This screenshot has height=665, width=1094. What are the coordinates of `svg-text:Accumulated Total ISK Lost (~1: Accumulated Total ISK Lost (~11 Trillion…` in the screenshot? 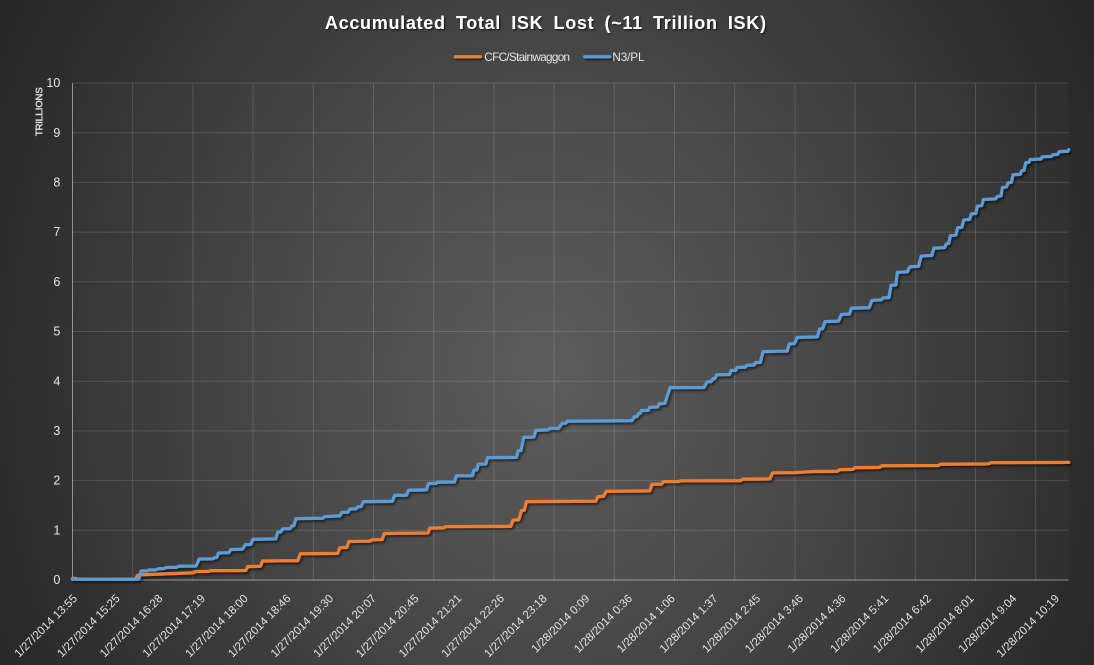 It's located at (546, 23).